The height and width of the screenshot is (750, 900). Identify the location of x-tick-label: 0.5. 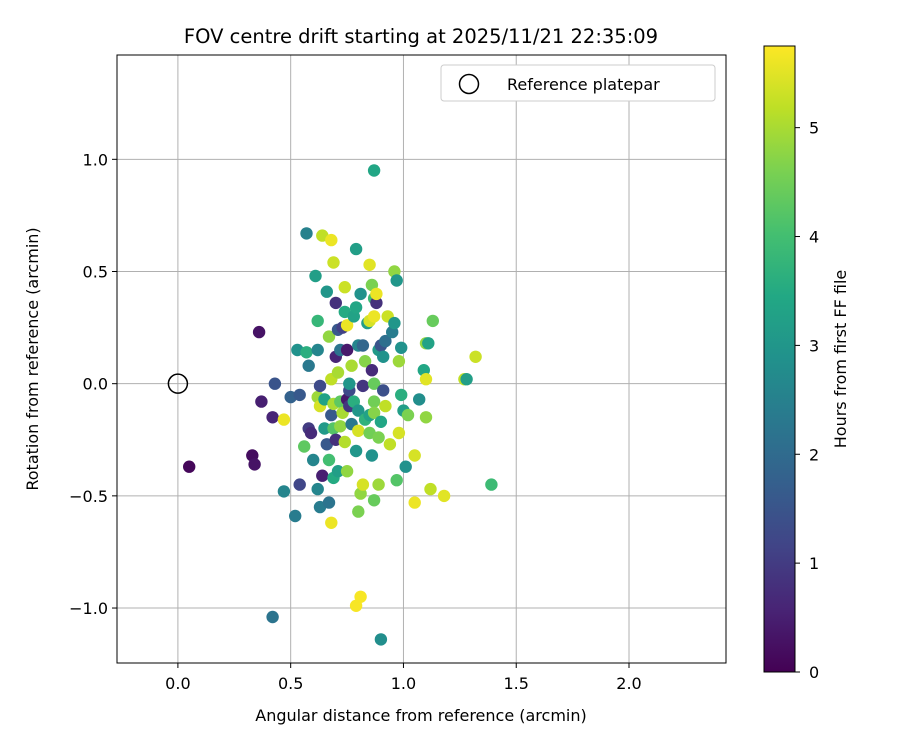
(290, 683).